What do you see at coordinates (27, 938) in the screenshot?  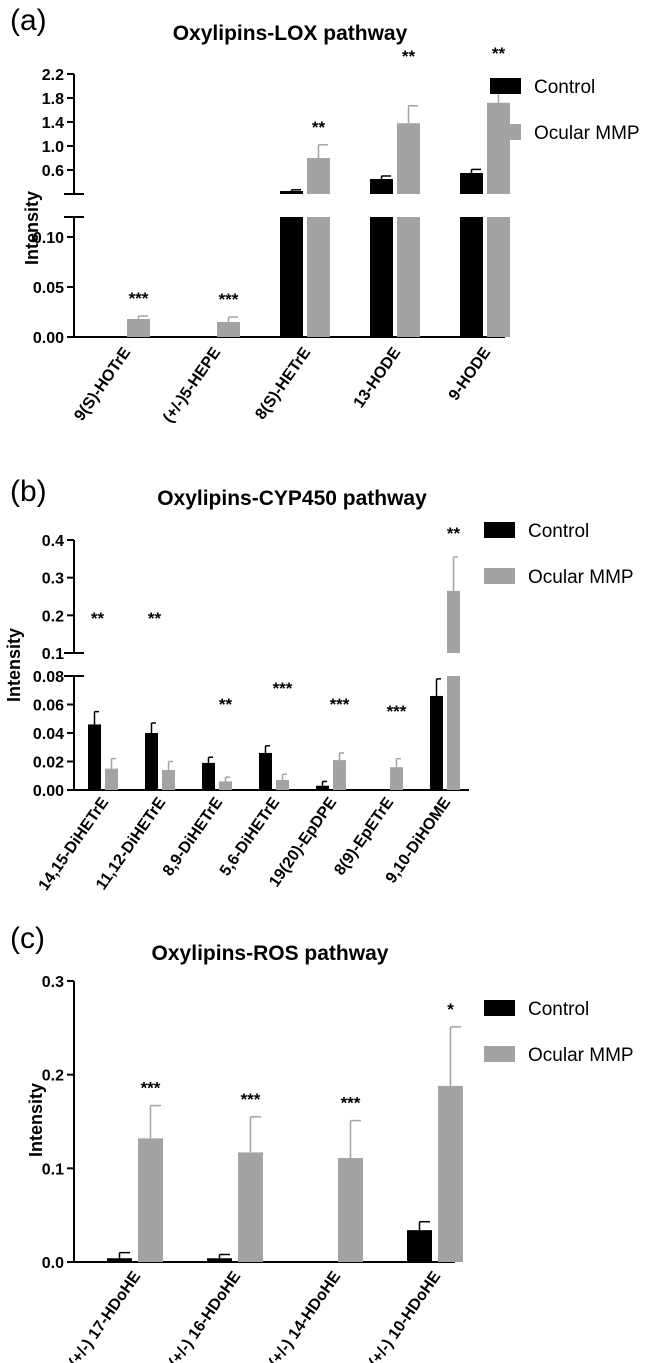 I see `panel-label: (c)` at bounding box center [27, 938].